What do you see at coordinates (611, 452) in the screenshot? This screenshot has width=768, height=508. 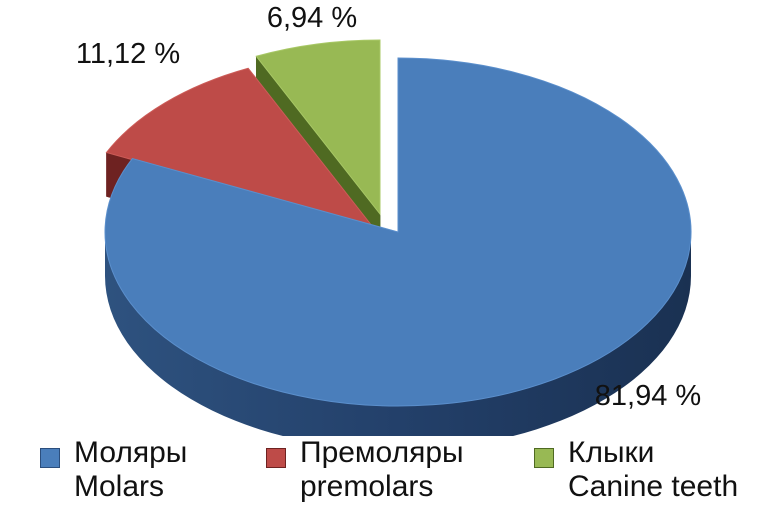 I see `legend-label-canines-ru: Клыки` at bounding box center [611, 452].